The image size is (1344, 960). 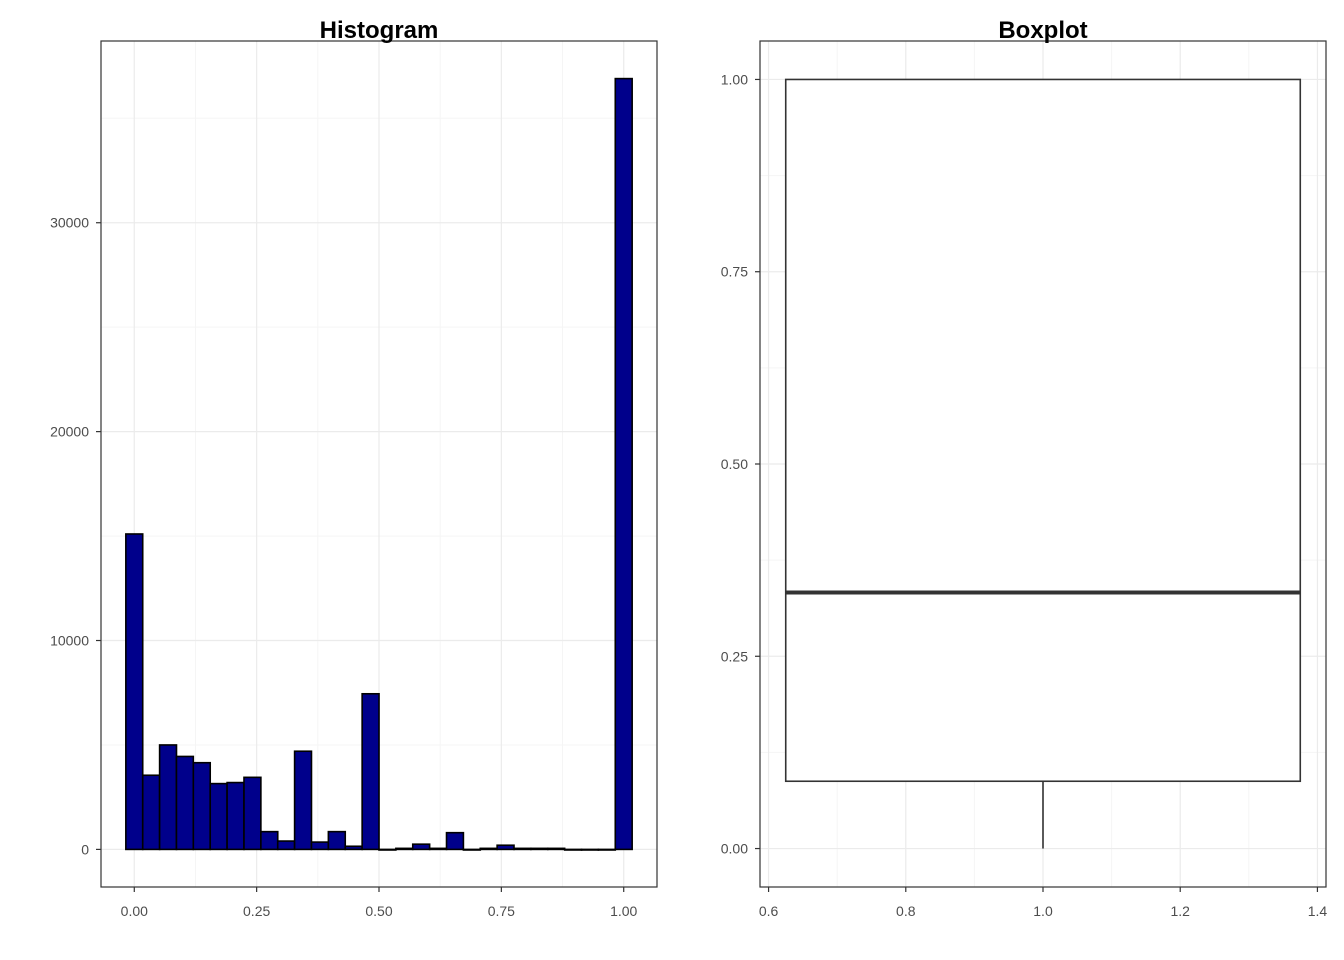 What do you see at coordinates (734, 79) in the screenshot?
I see `y-tick-label: 1.00` at bounding box center [734, 79].